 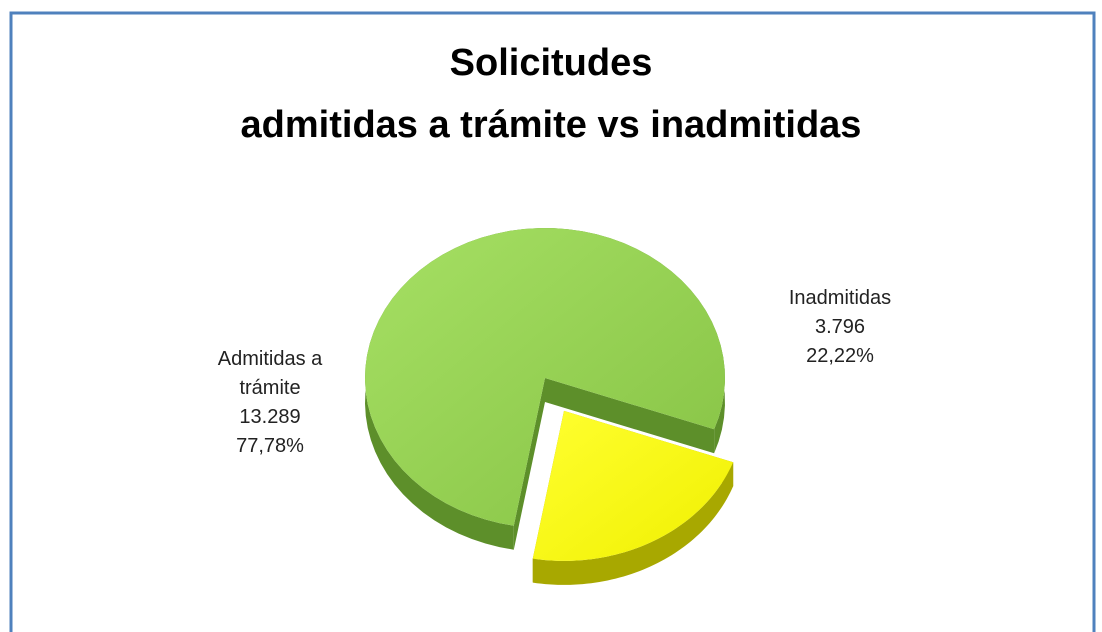 What do you see at coordinates (840, 356) in the screenshot?
I see `percent-label: 22,22%` at bounding box center [840, 356].